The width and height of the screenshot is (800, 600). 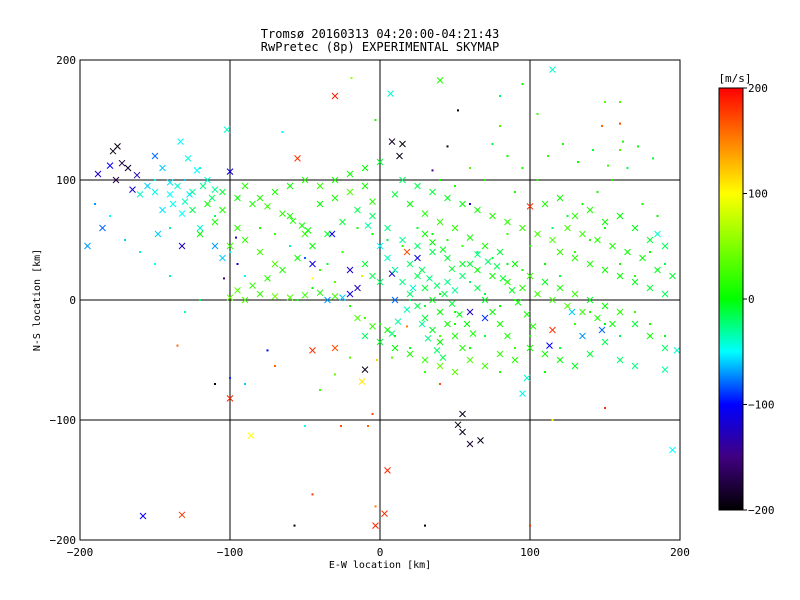 What do you see at coordinates (530, 552) in the screenshot?
I see `x-tick-label: 100` at bounding box center [530, 552].